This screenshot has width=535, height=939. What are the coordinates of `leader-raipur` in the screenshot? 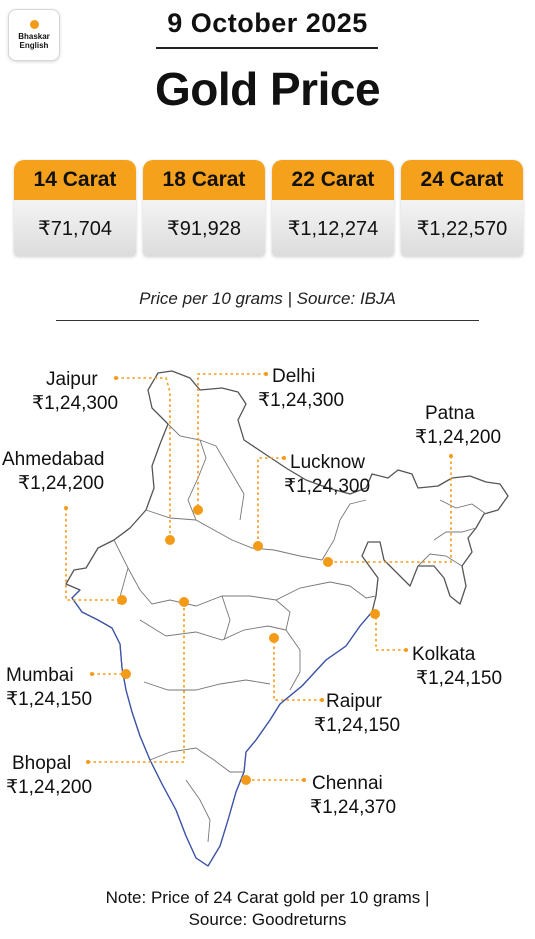 It's located at (297, 669).